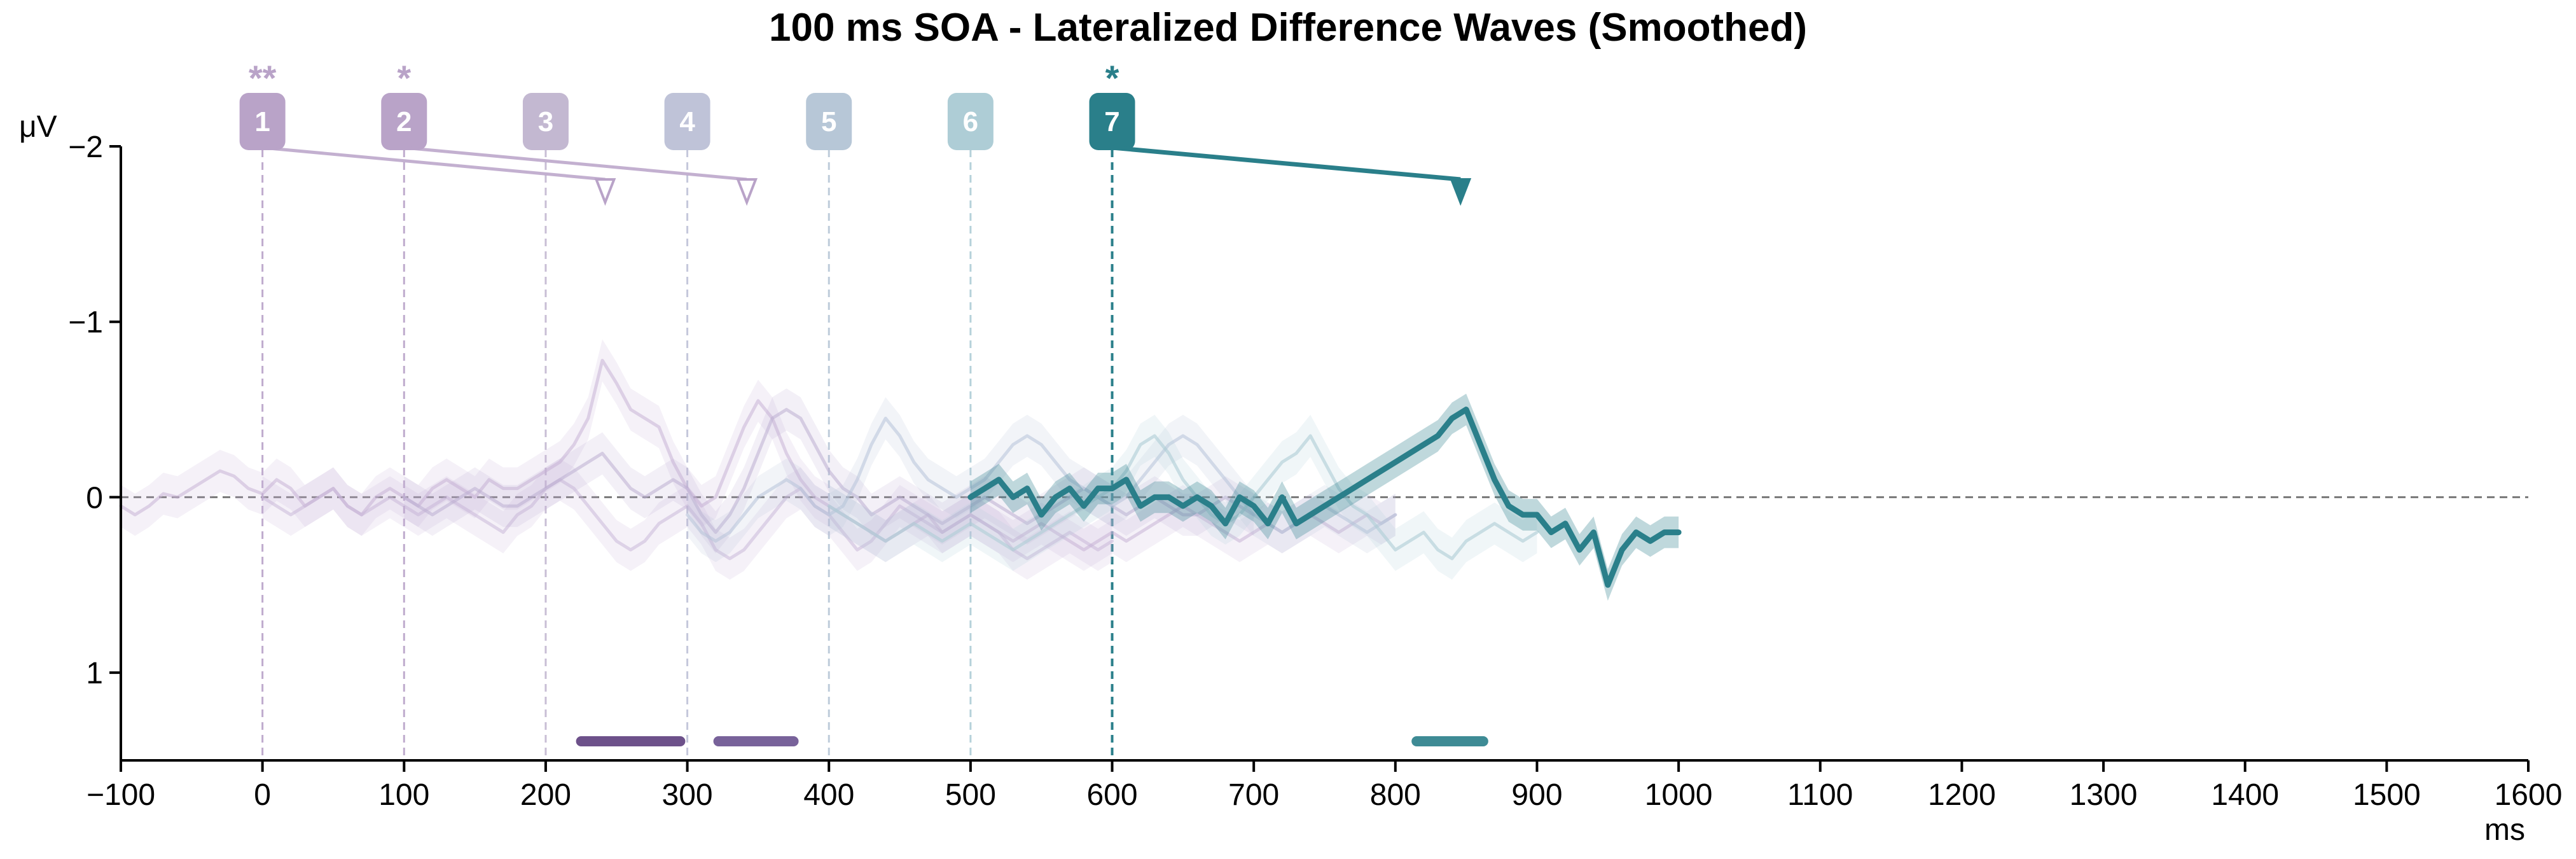 The width and height of the screenshot is (2576, 859). I want to click on marker-label: 5, so click(828, 121).